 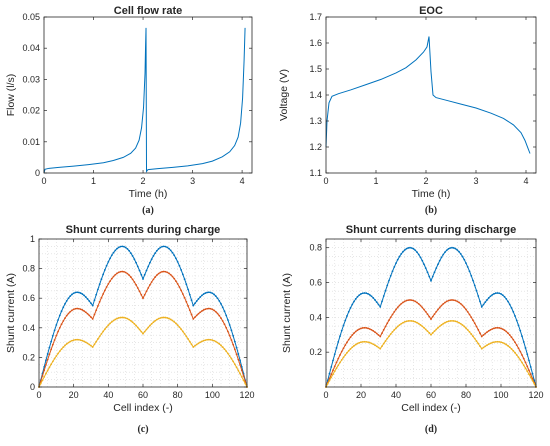 What do you see at coordinates (431, 408) in the screenshot?
I see `x-axis-label: Cell index (-)` at bounding box center [431, 408].